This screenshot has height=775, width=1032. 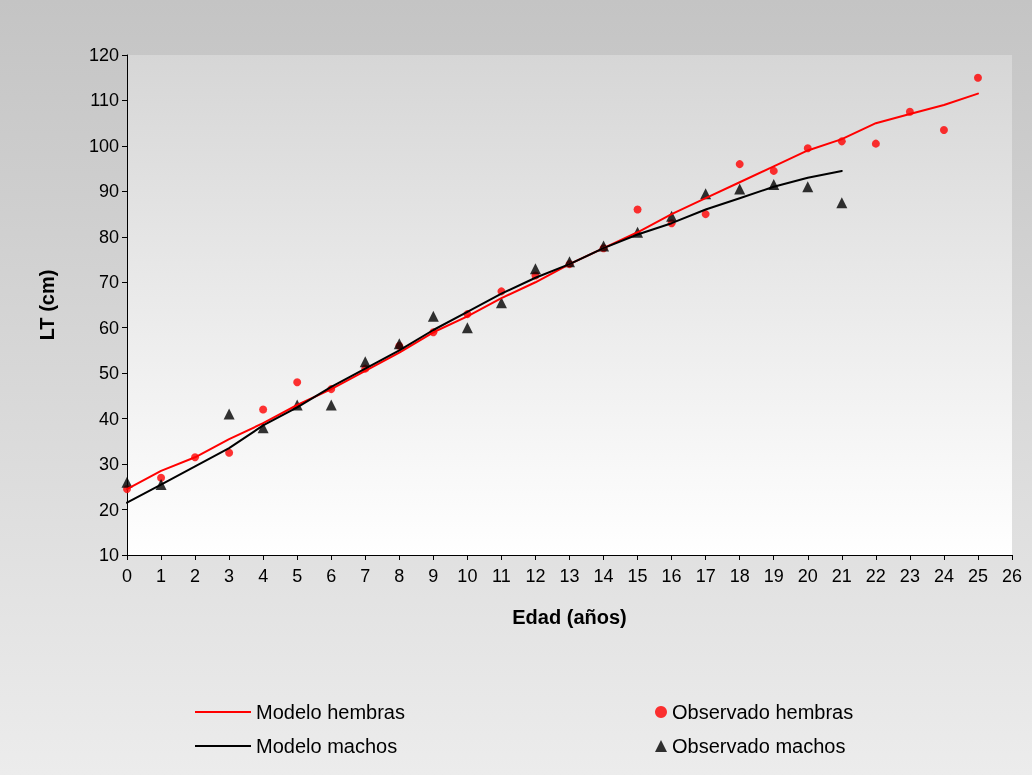 What do you see at coordinates (297, 576) in the screenshot?
I see `x-tick-label: 5` at bounding box center [297, 576].